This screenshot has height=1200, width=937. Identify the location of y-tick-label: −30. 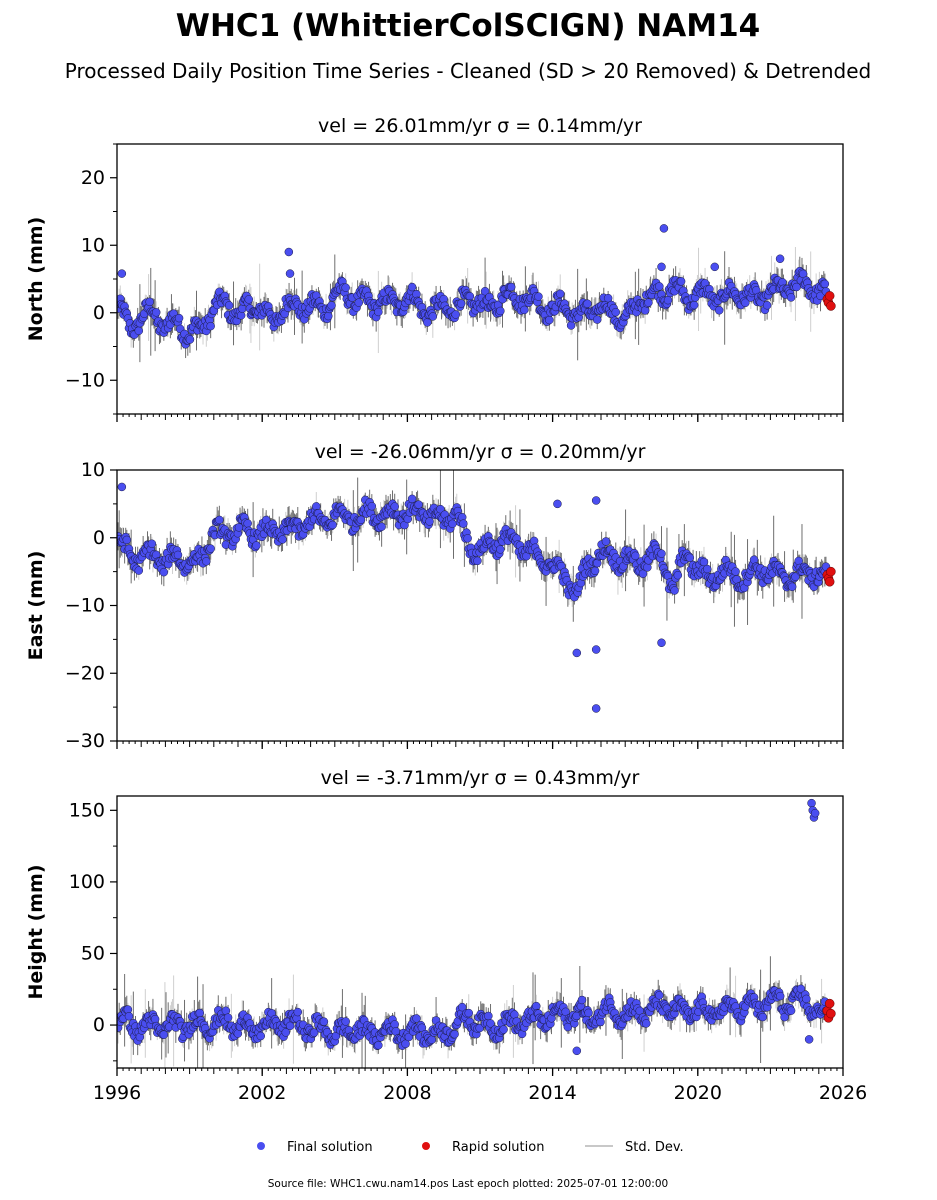
(85, 741).